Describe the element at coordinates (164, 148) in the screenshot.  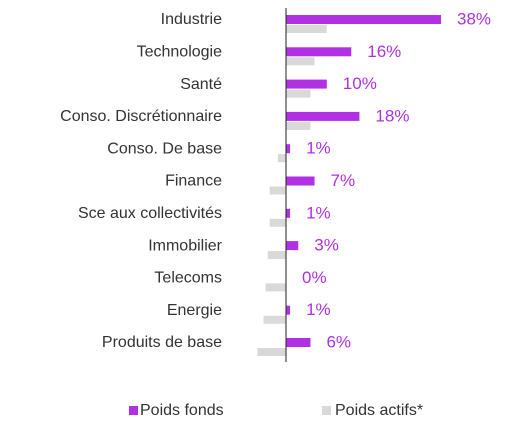
I see `category-label: Conso. De base` at that location.